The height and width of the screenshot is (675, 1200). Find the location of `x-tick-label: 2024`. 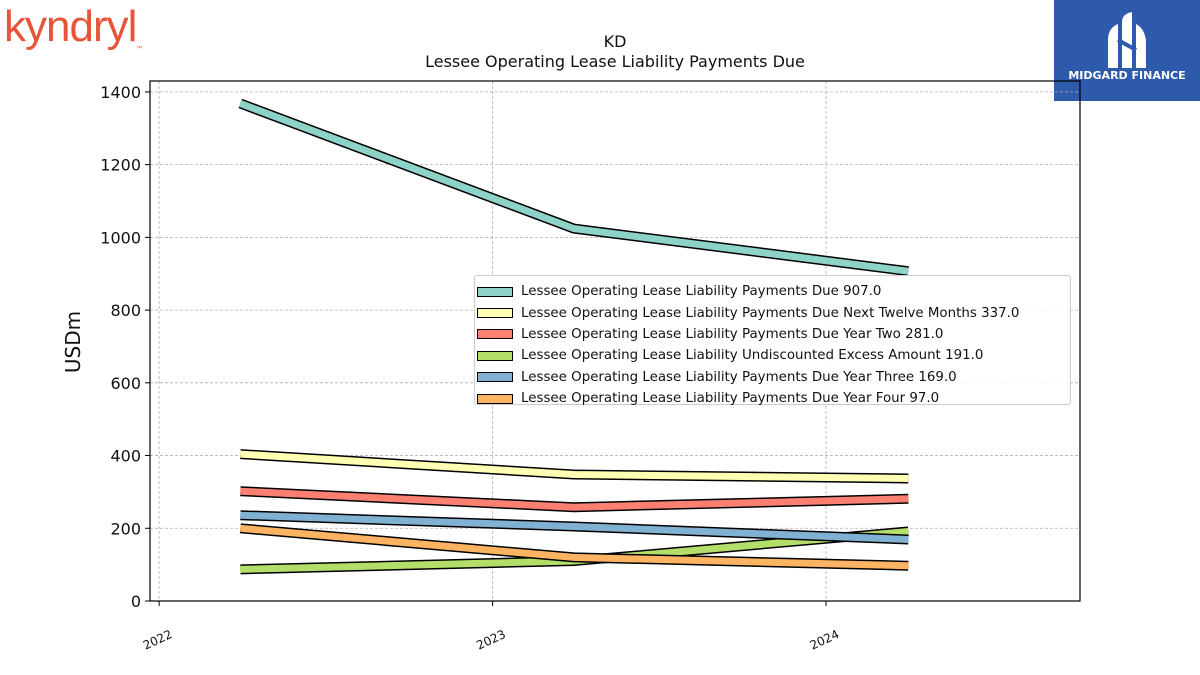

x-tick-label: 2024 is located at coordinates (825, 640).